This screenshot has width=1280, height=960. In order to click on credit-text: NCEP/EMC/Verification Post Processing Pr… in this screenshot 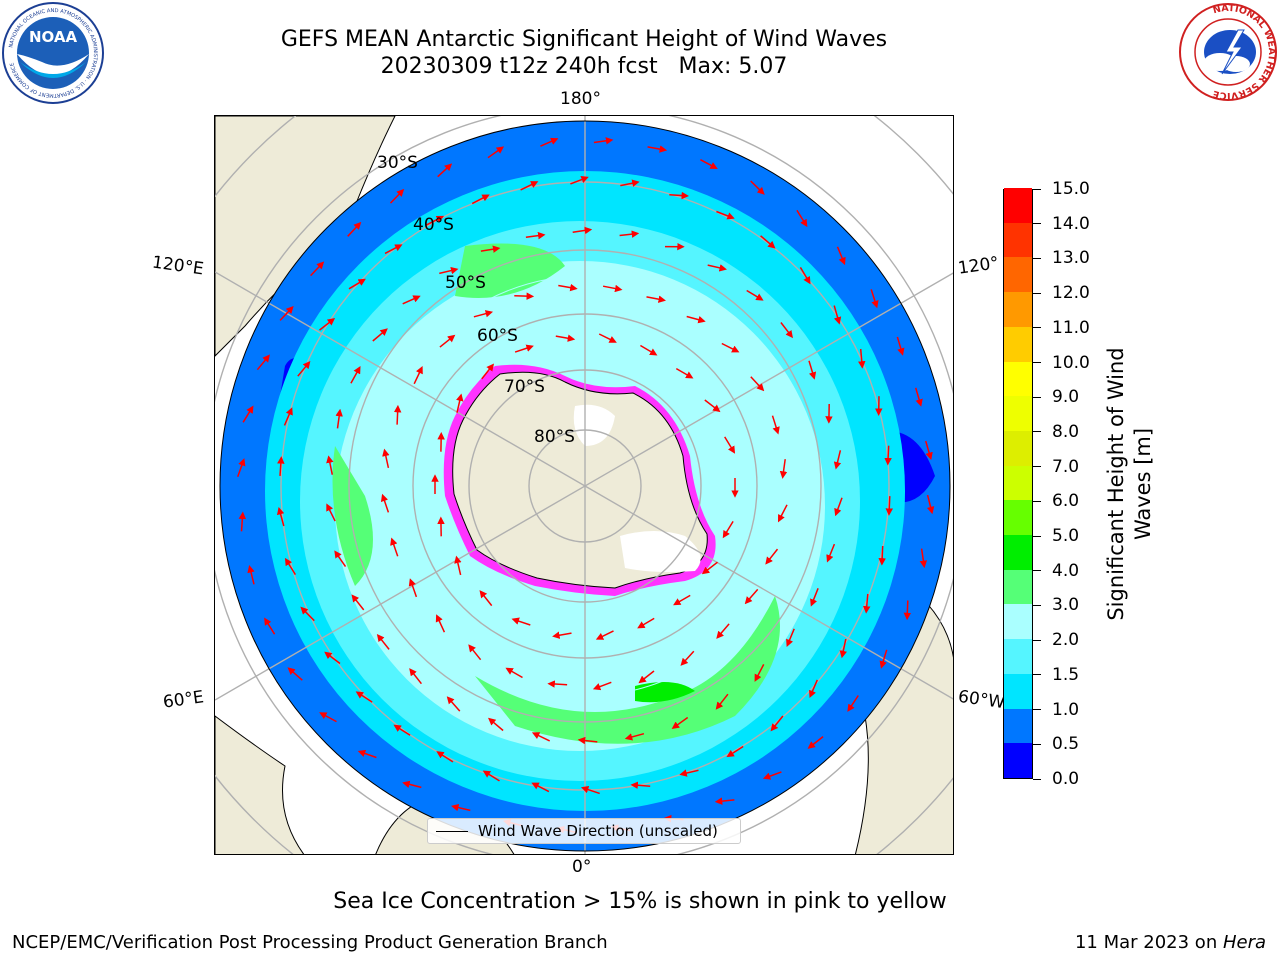, I will do `click(310, 942)`.